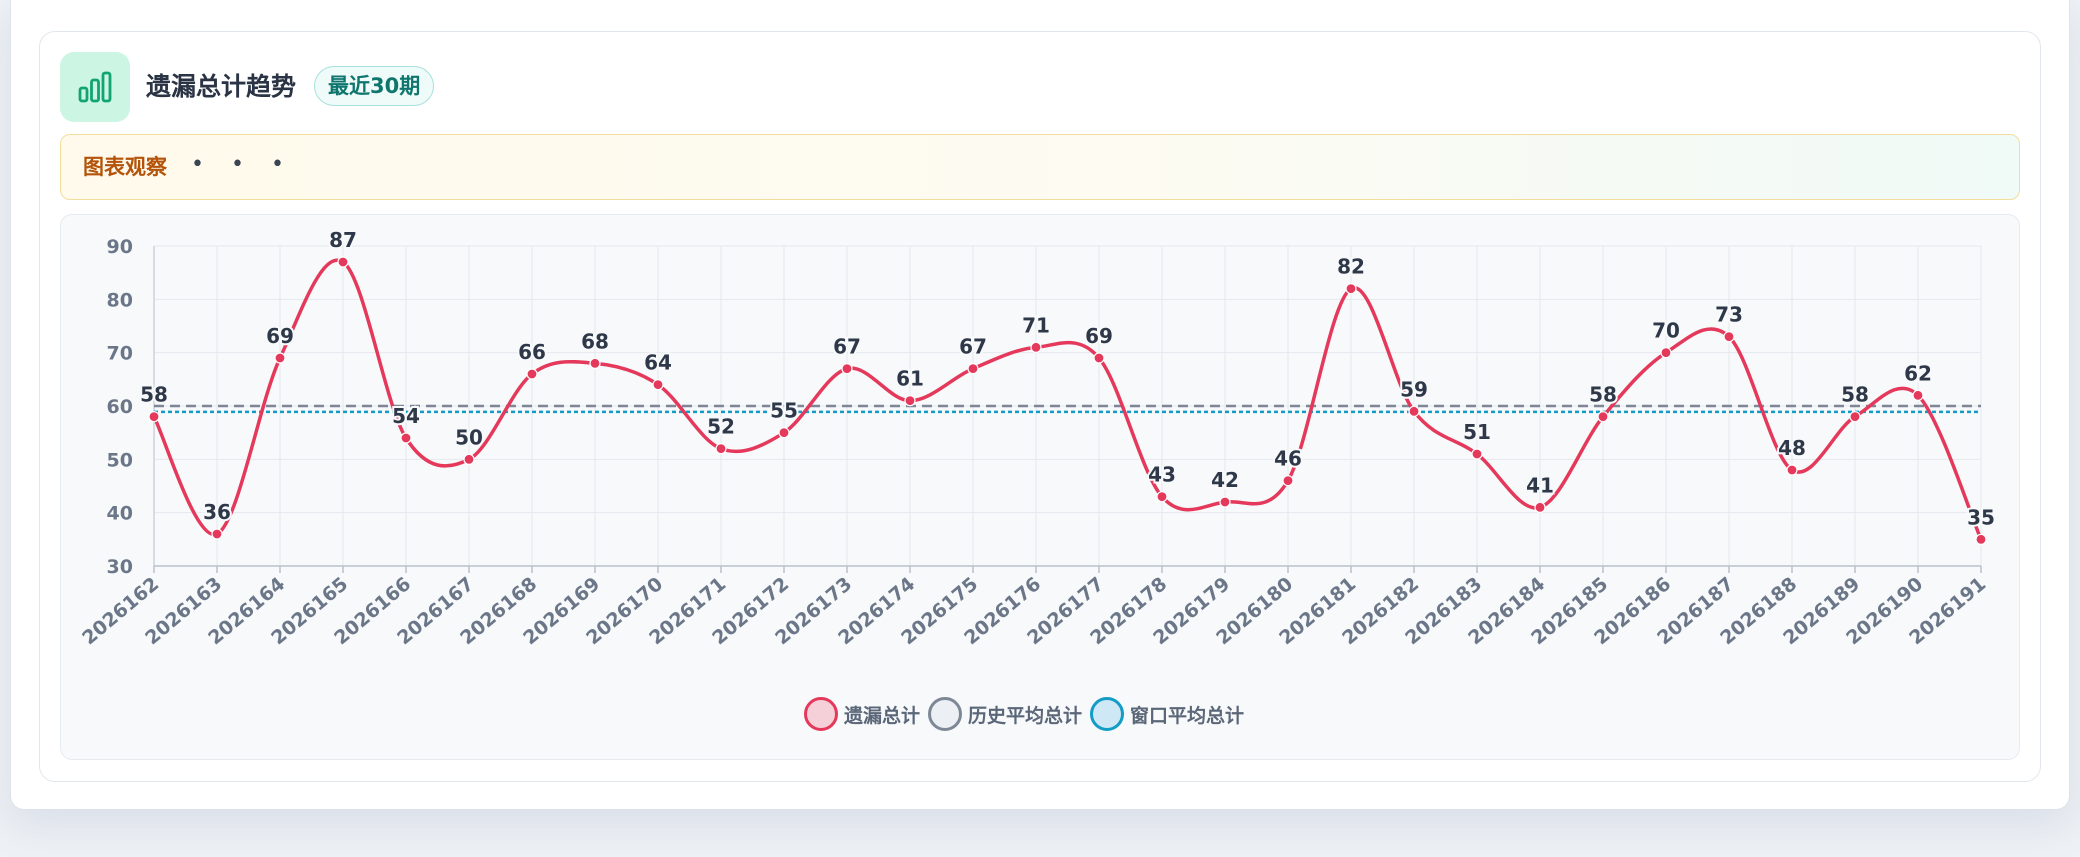 Image resolution: width=2080 pixels, height=857 pixels. What do you see at coordinates (120, 247) in the screenshot?
I see `y-tick-label: 90` at bounding box center [120, 247].